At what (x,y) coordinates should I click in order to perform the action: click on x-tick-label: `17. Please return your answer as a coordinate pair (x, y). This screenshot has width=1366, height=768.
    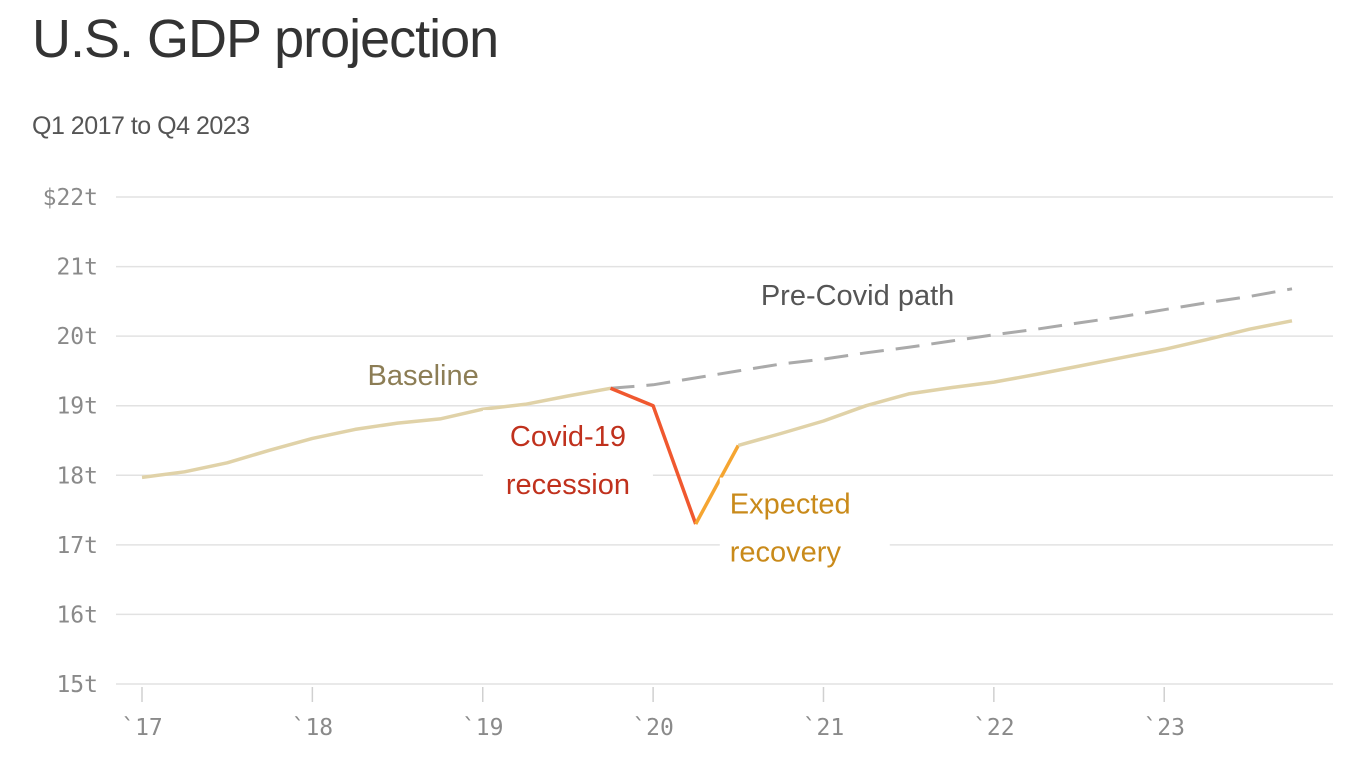
    Looking at the image, I should click on (142, 728).